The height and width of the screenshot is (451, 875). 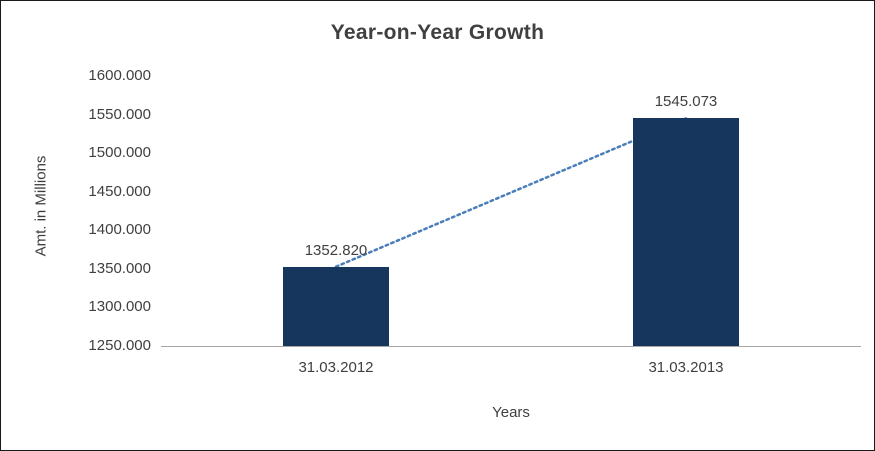 What do you see at coordinates (119, 75) in the screenshot?
I see `y-tick-label: 1600.000` at bounding box center [119, 75].